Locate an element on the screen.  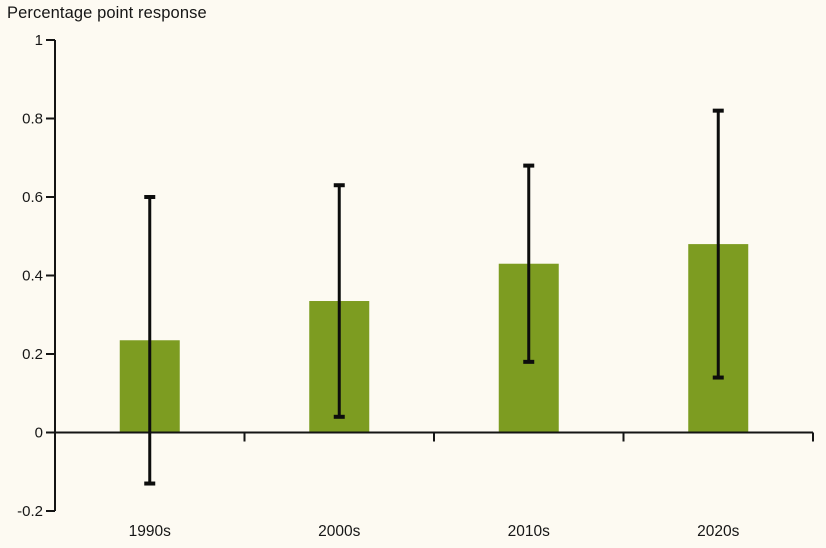
y-tick-label: 0.8 is located at coordinates (32, 119).